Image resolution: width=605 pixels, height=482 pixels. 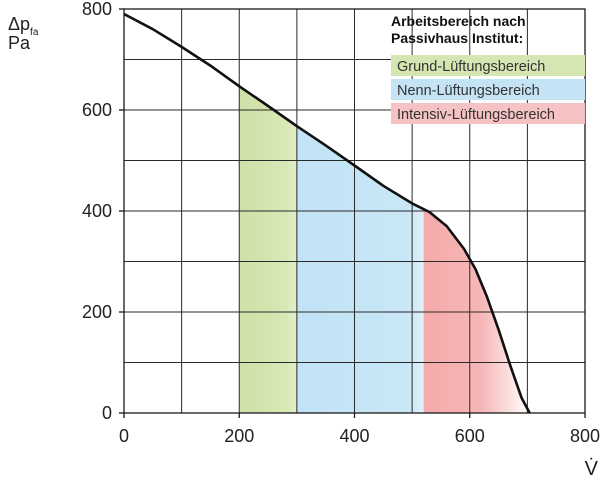 I want to click on svg-text: Δpfa, so click(x=23, y=26).